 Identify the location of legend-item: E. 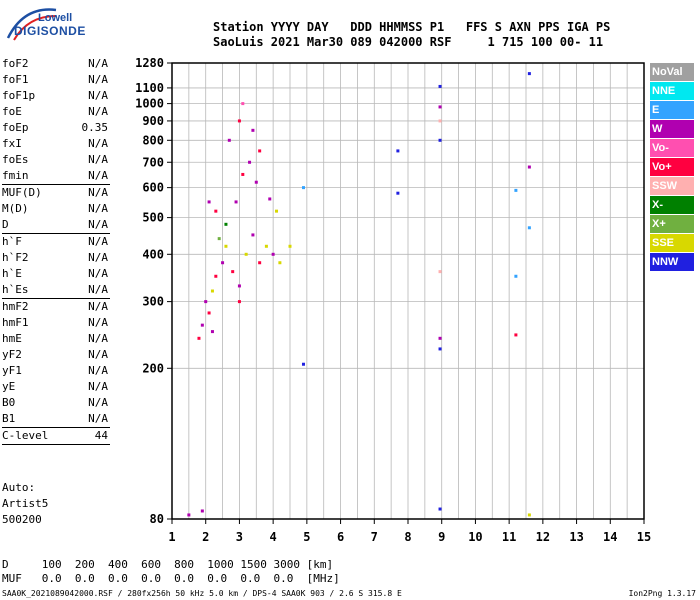
(672, 110).